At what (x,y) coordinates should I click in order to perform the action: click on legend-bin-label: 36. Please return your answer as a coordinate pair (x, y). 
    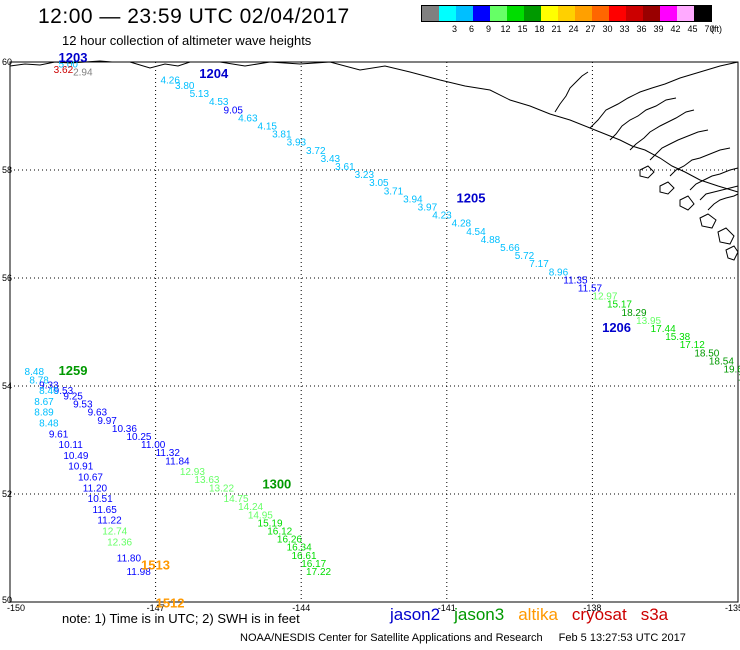
    Looking at the image, I should click on (641, 29).